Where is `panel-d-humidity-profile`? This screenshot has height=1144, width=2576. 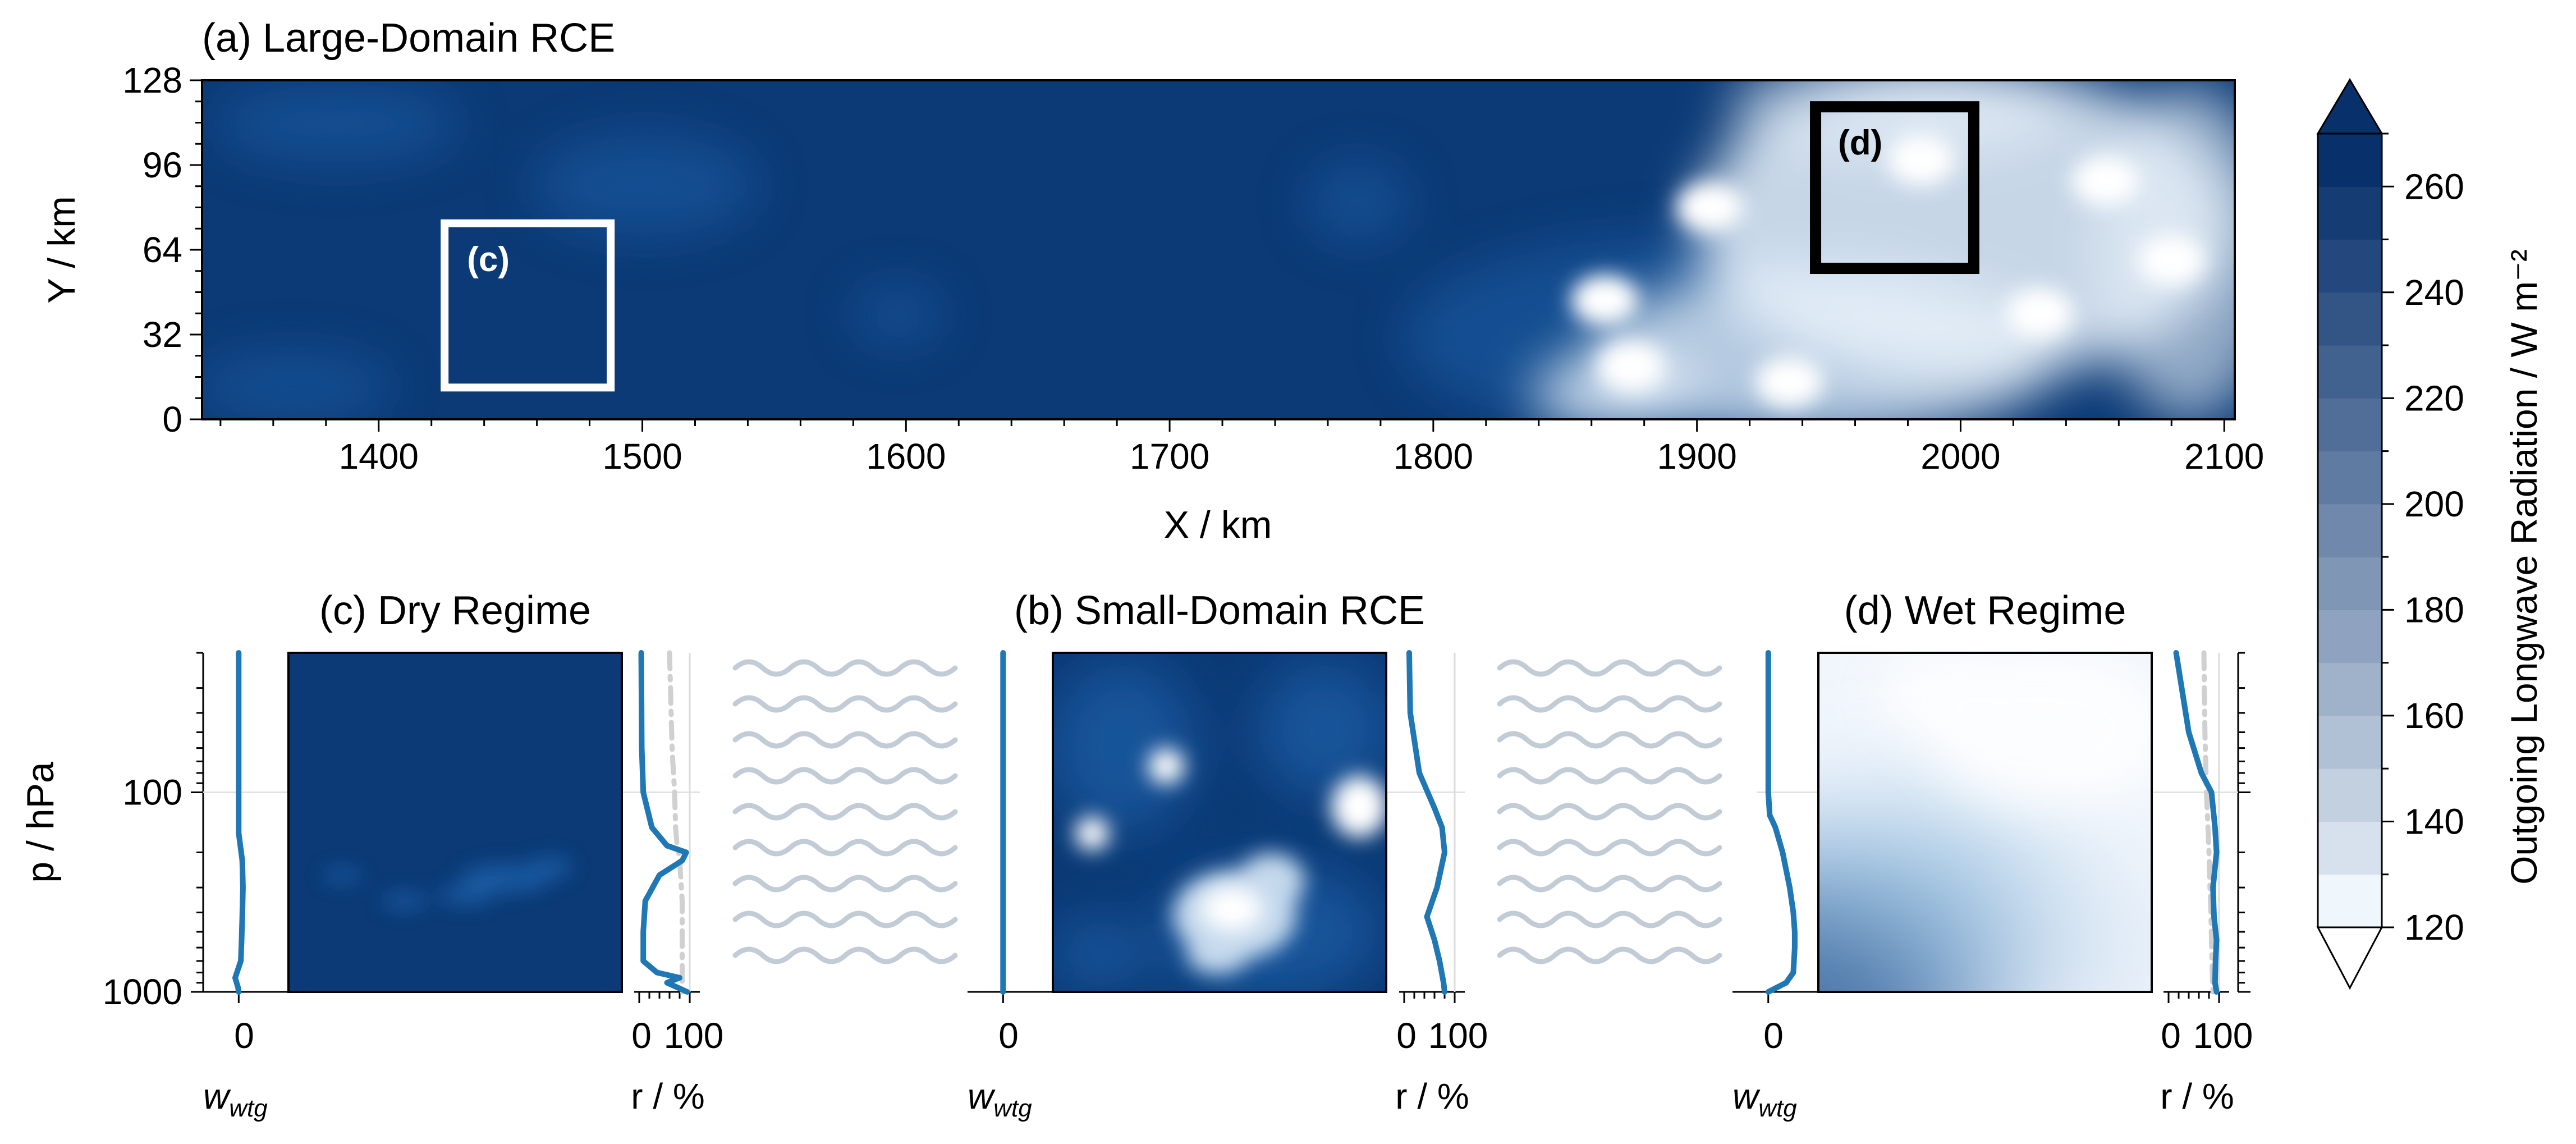 panel-d-humidity-profile is located at coordinates (2196, 826).